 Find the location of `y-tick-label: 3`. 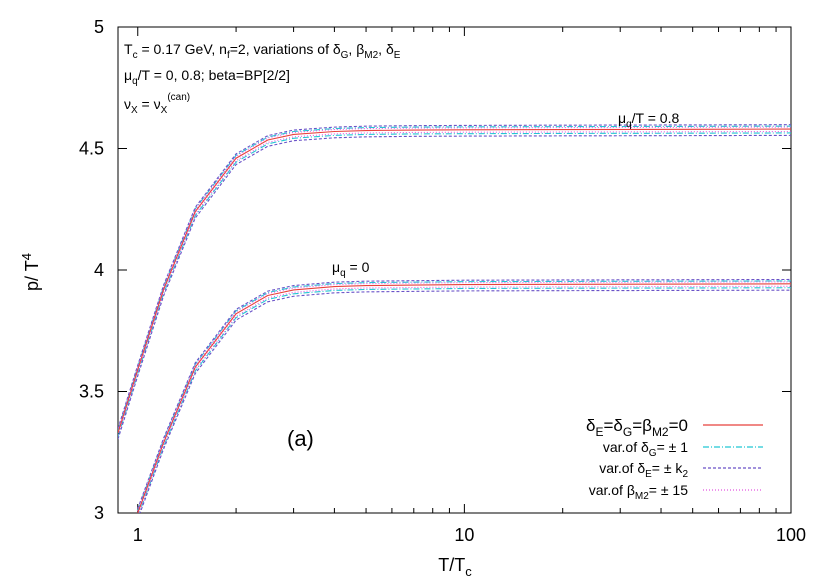

y-tick-label: 3 is located at coordinates (99, 513).